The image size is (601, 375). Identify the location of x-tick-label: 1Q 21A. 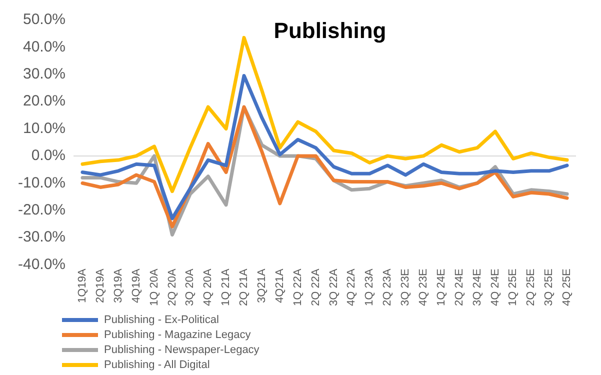
(226, 287).